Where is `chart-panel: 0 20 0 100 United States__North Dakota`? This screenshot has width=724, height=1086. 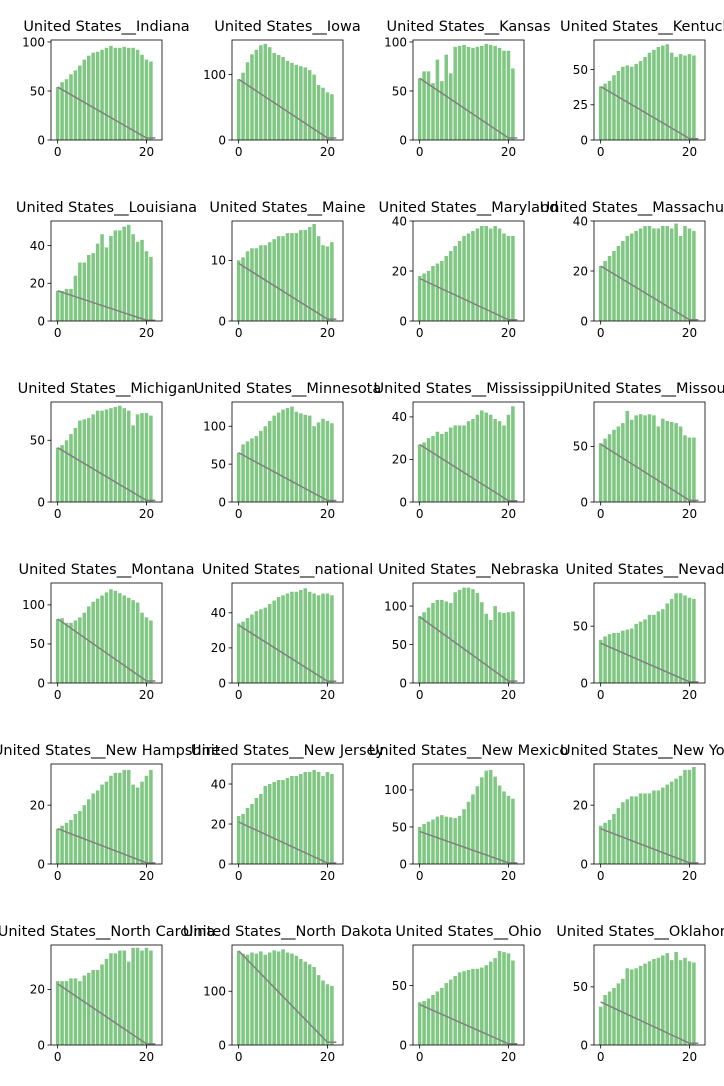
chart-panel: 0 20 0 100 United States__North Dakota is located at coordinates (287, 994).